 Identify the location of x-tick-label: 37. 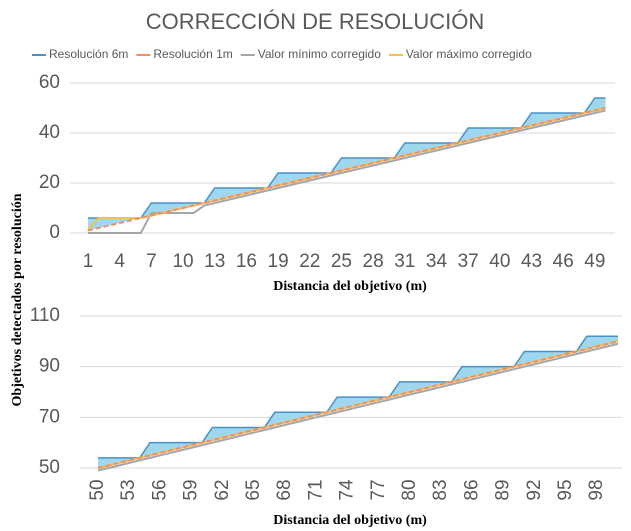
(468, 261).